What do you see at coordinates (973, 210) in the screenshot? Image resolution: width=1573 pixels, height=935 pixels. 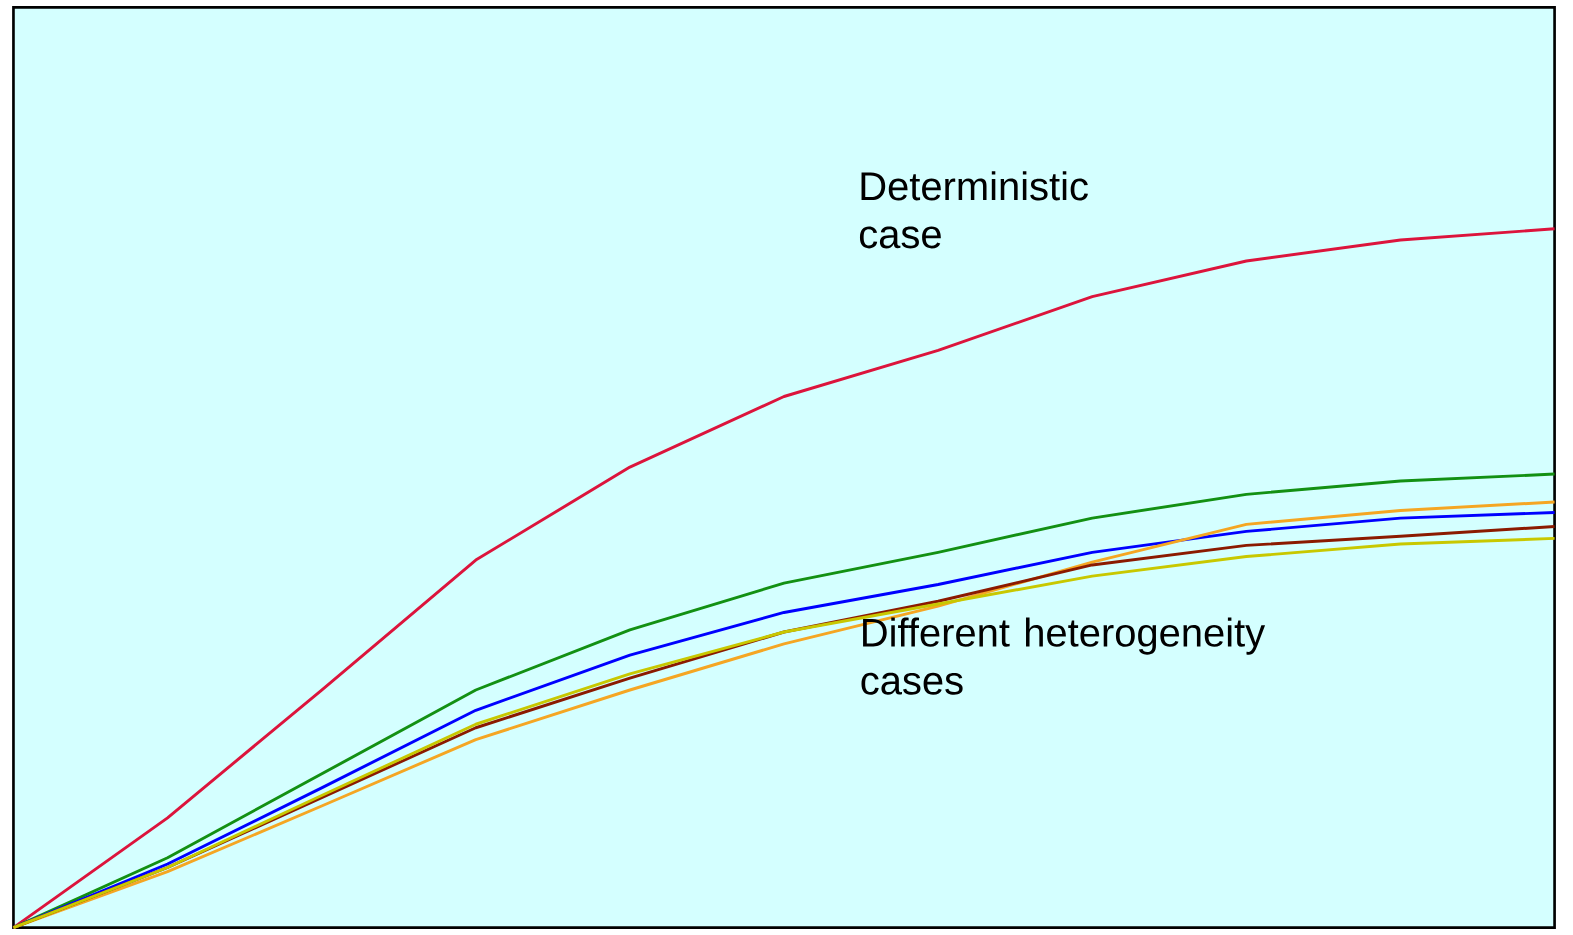 I see `annotation: Deterministic case` at bounding box center [973, 210].